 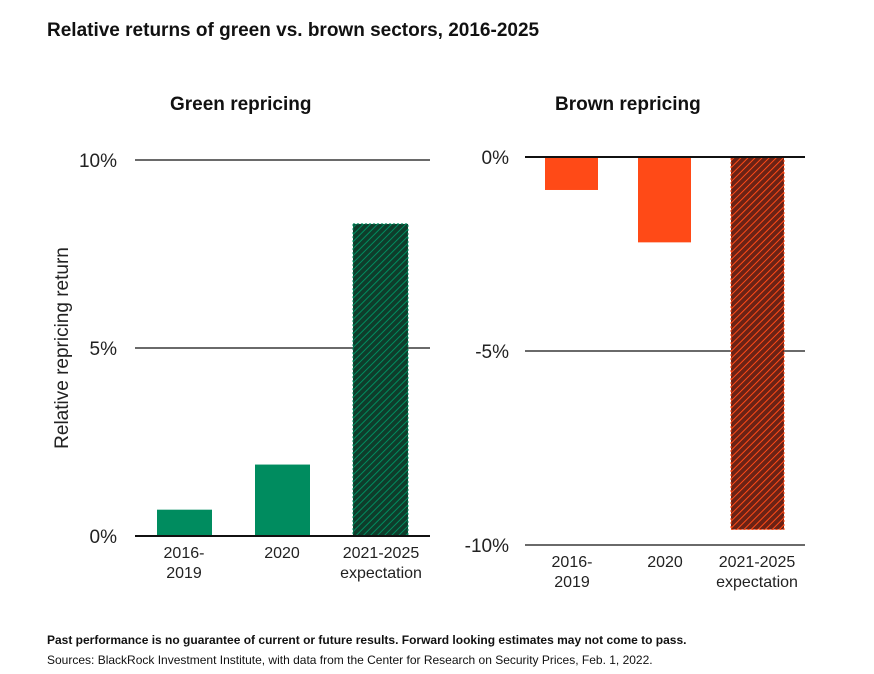 What do you see at coordinates (104, 349) in the screenshot?
I see `y-tick-label: 5%` at bounding box center [104, 349].